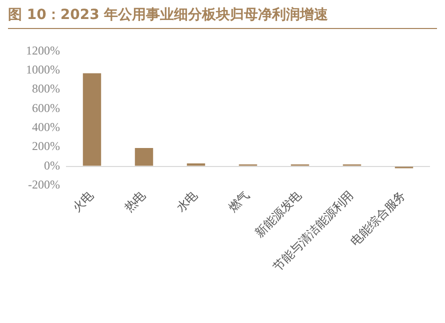 The image size is (445, 323). I want to click on chart-title: 图 10：2023 年公用事业细分板块归母净利润增速, so click(222, 17).